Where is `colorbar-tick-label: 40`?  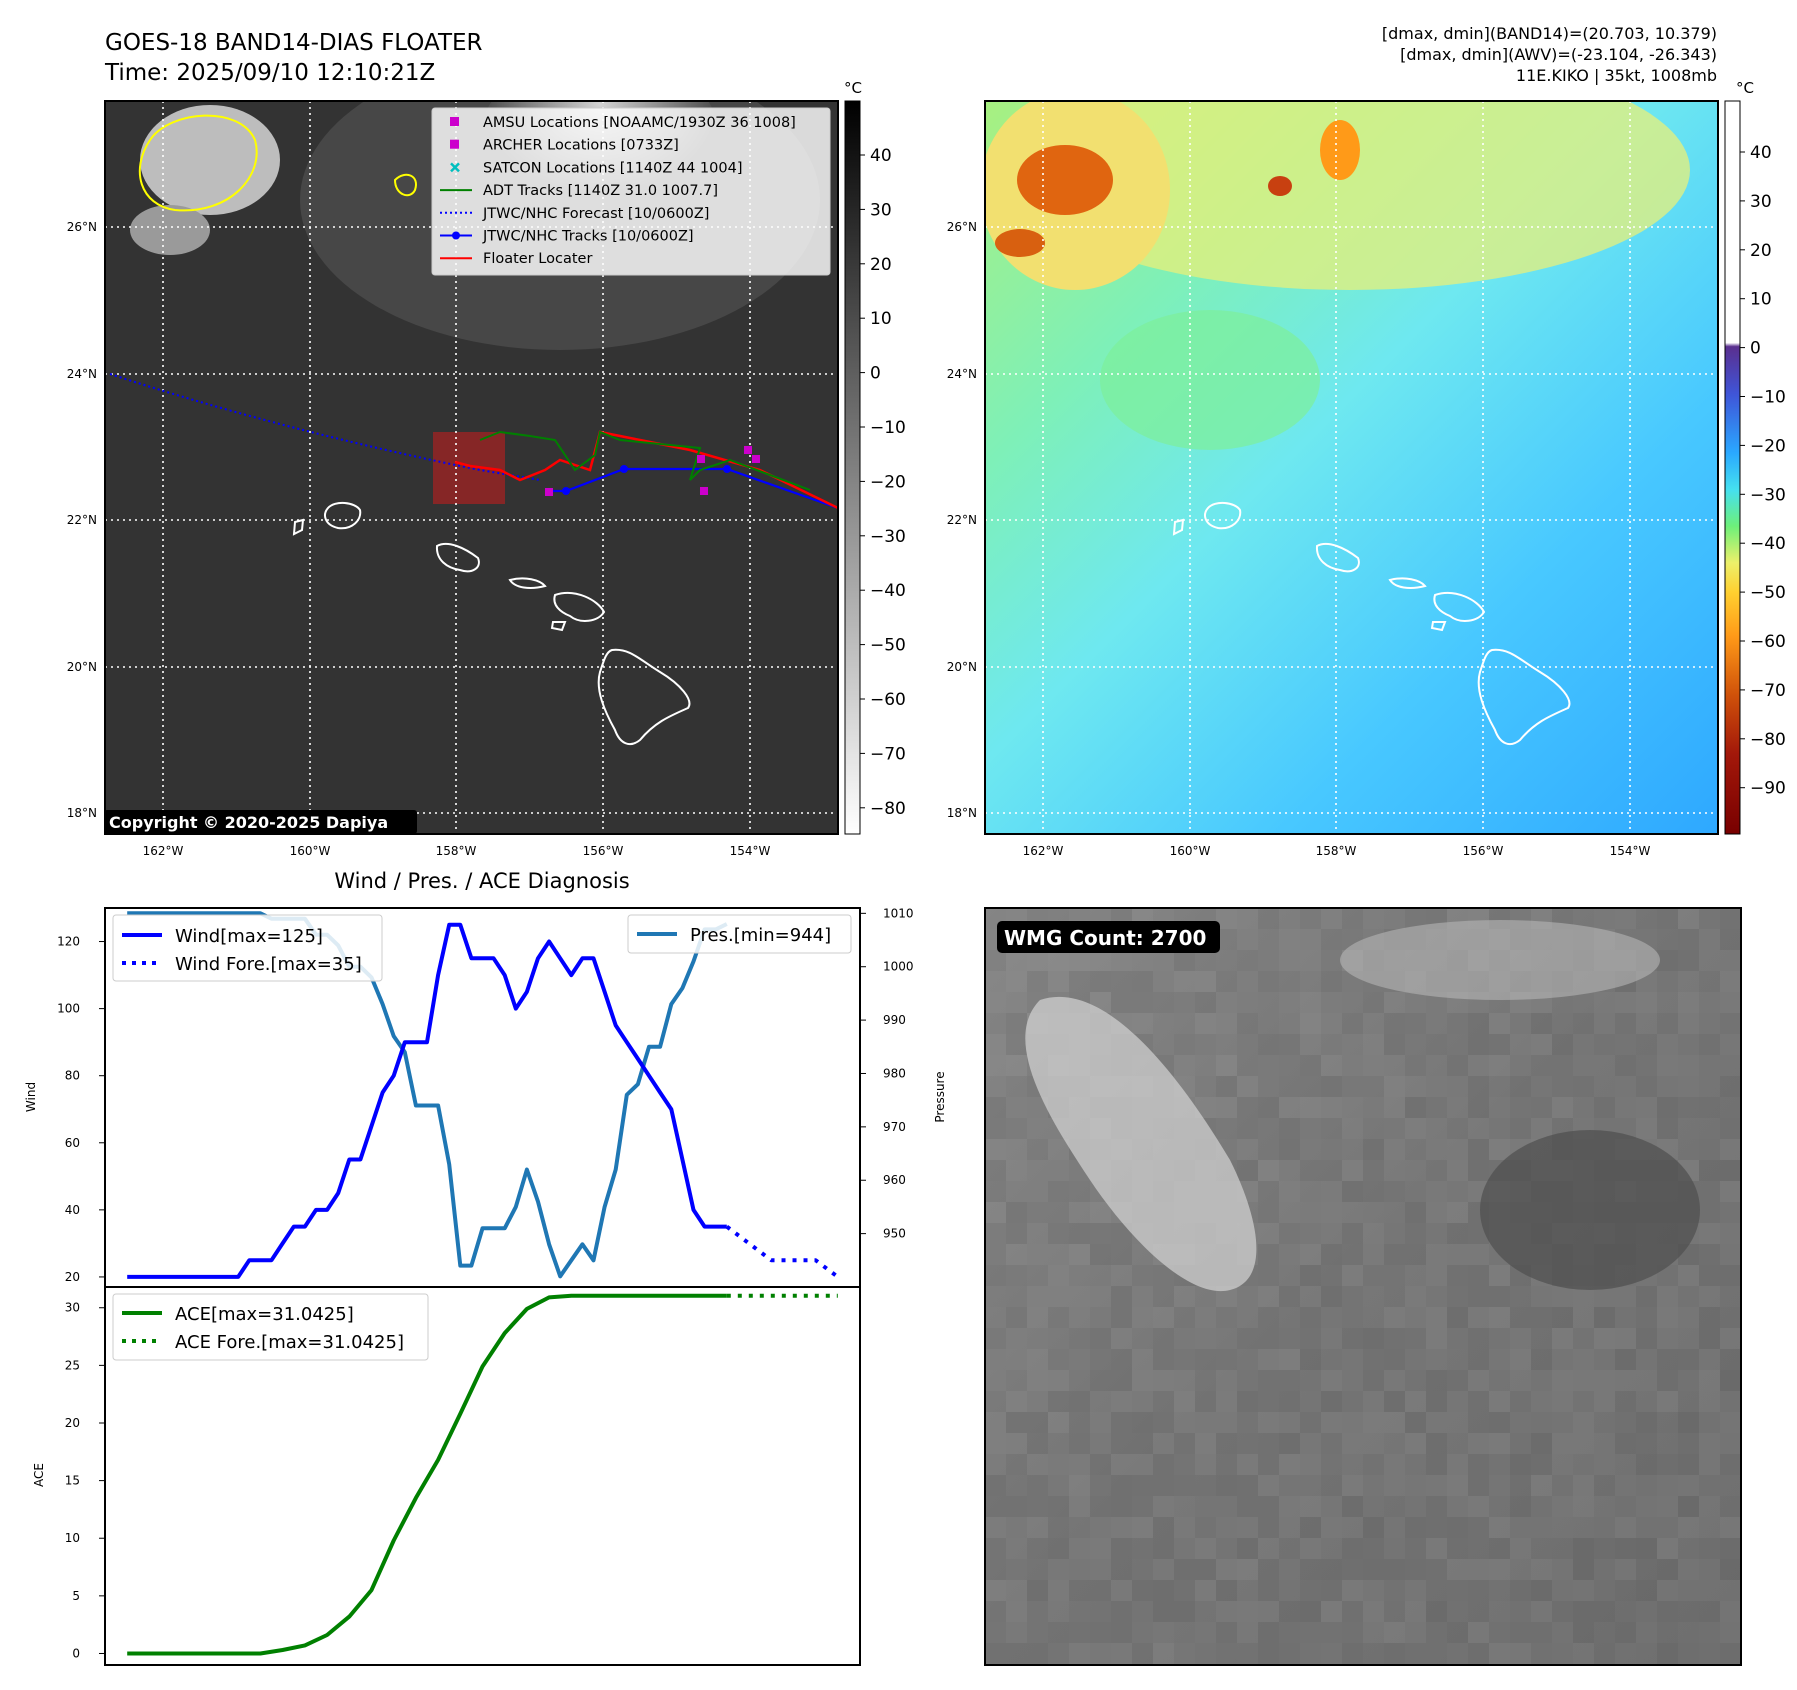 colorbar-tick-label: 40 is located at coordinates (1761, 153).